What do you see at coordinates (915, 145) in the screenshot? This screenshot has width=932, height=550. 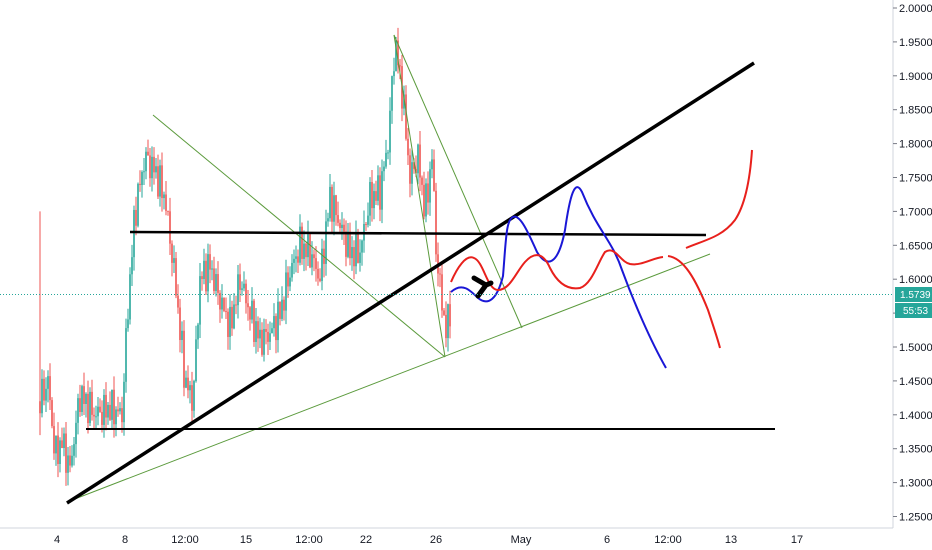 I see `price-tick-label: 1.8000` at bounding box center [915, 145].